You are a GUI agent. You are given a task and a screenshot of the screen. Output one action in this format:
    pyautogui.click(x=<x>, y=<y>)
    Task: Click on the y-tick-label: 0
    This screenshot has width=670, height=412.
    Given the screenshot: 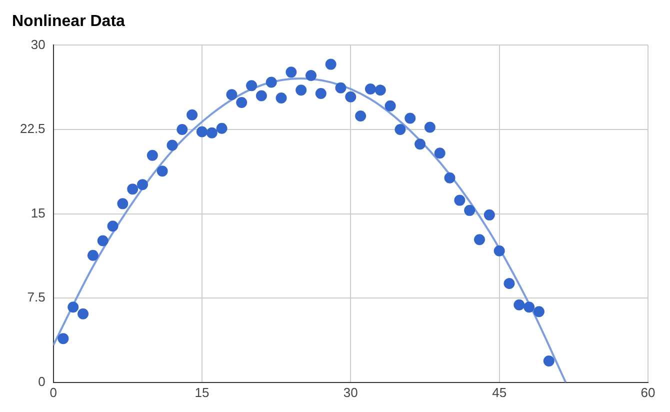 What is the action you would take?
    pyautogui.click(x=42, y=381)
    